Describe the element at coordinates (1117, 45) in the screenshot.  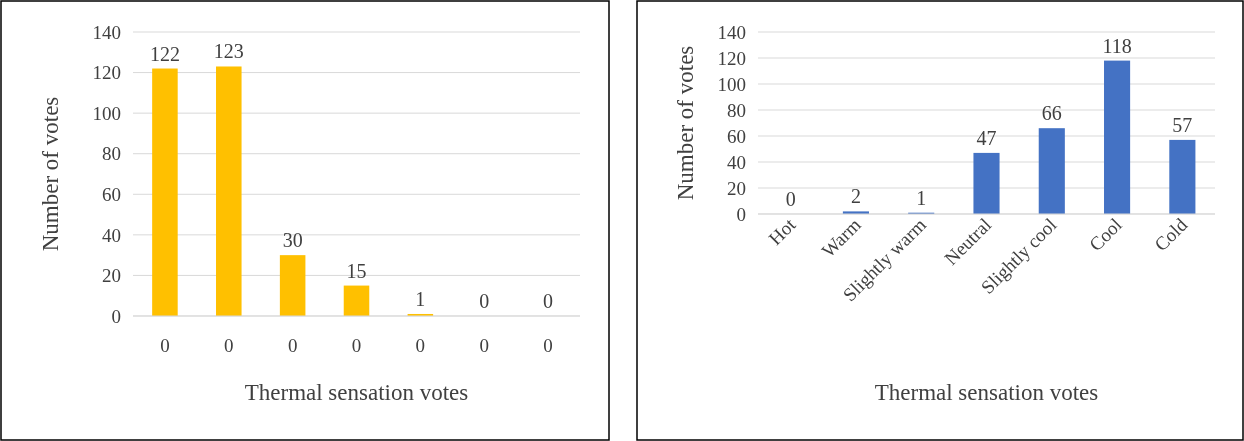
I see `data-label: 118` at that location.